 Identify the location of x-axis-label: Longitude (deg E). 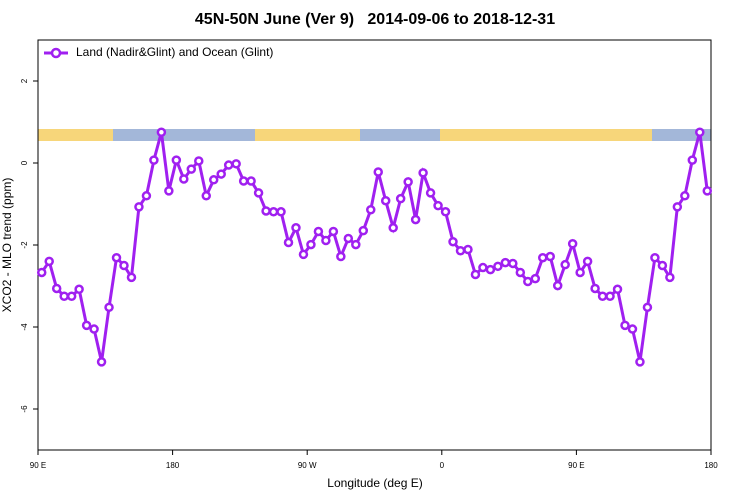
(374, 483).